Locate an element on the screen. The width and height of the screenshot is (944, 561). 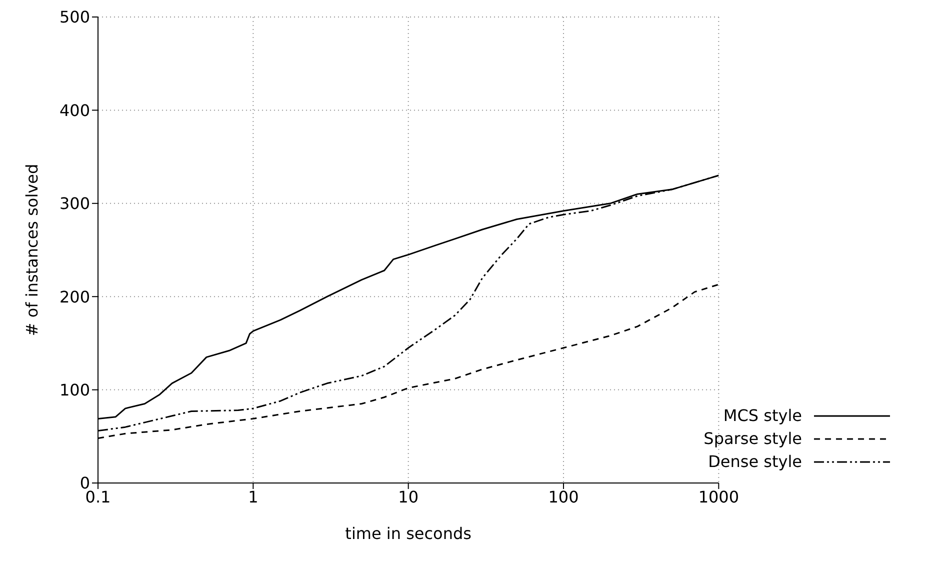
x-tick-label: 1000 is located at coordinates (719, 496).